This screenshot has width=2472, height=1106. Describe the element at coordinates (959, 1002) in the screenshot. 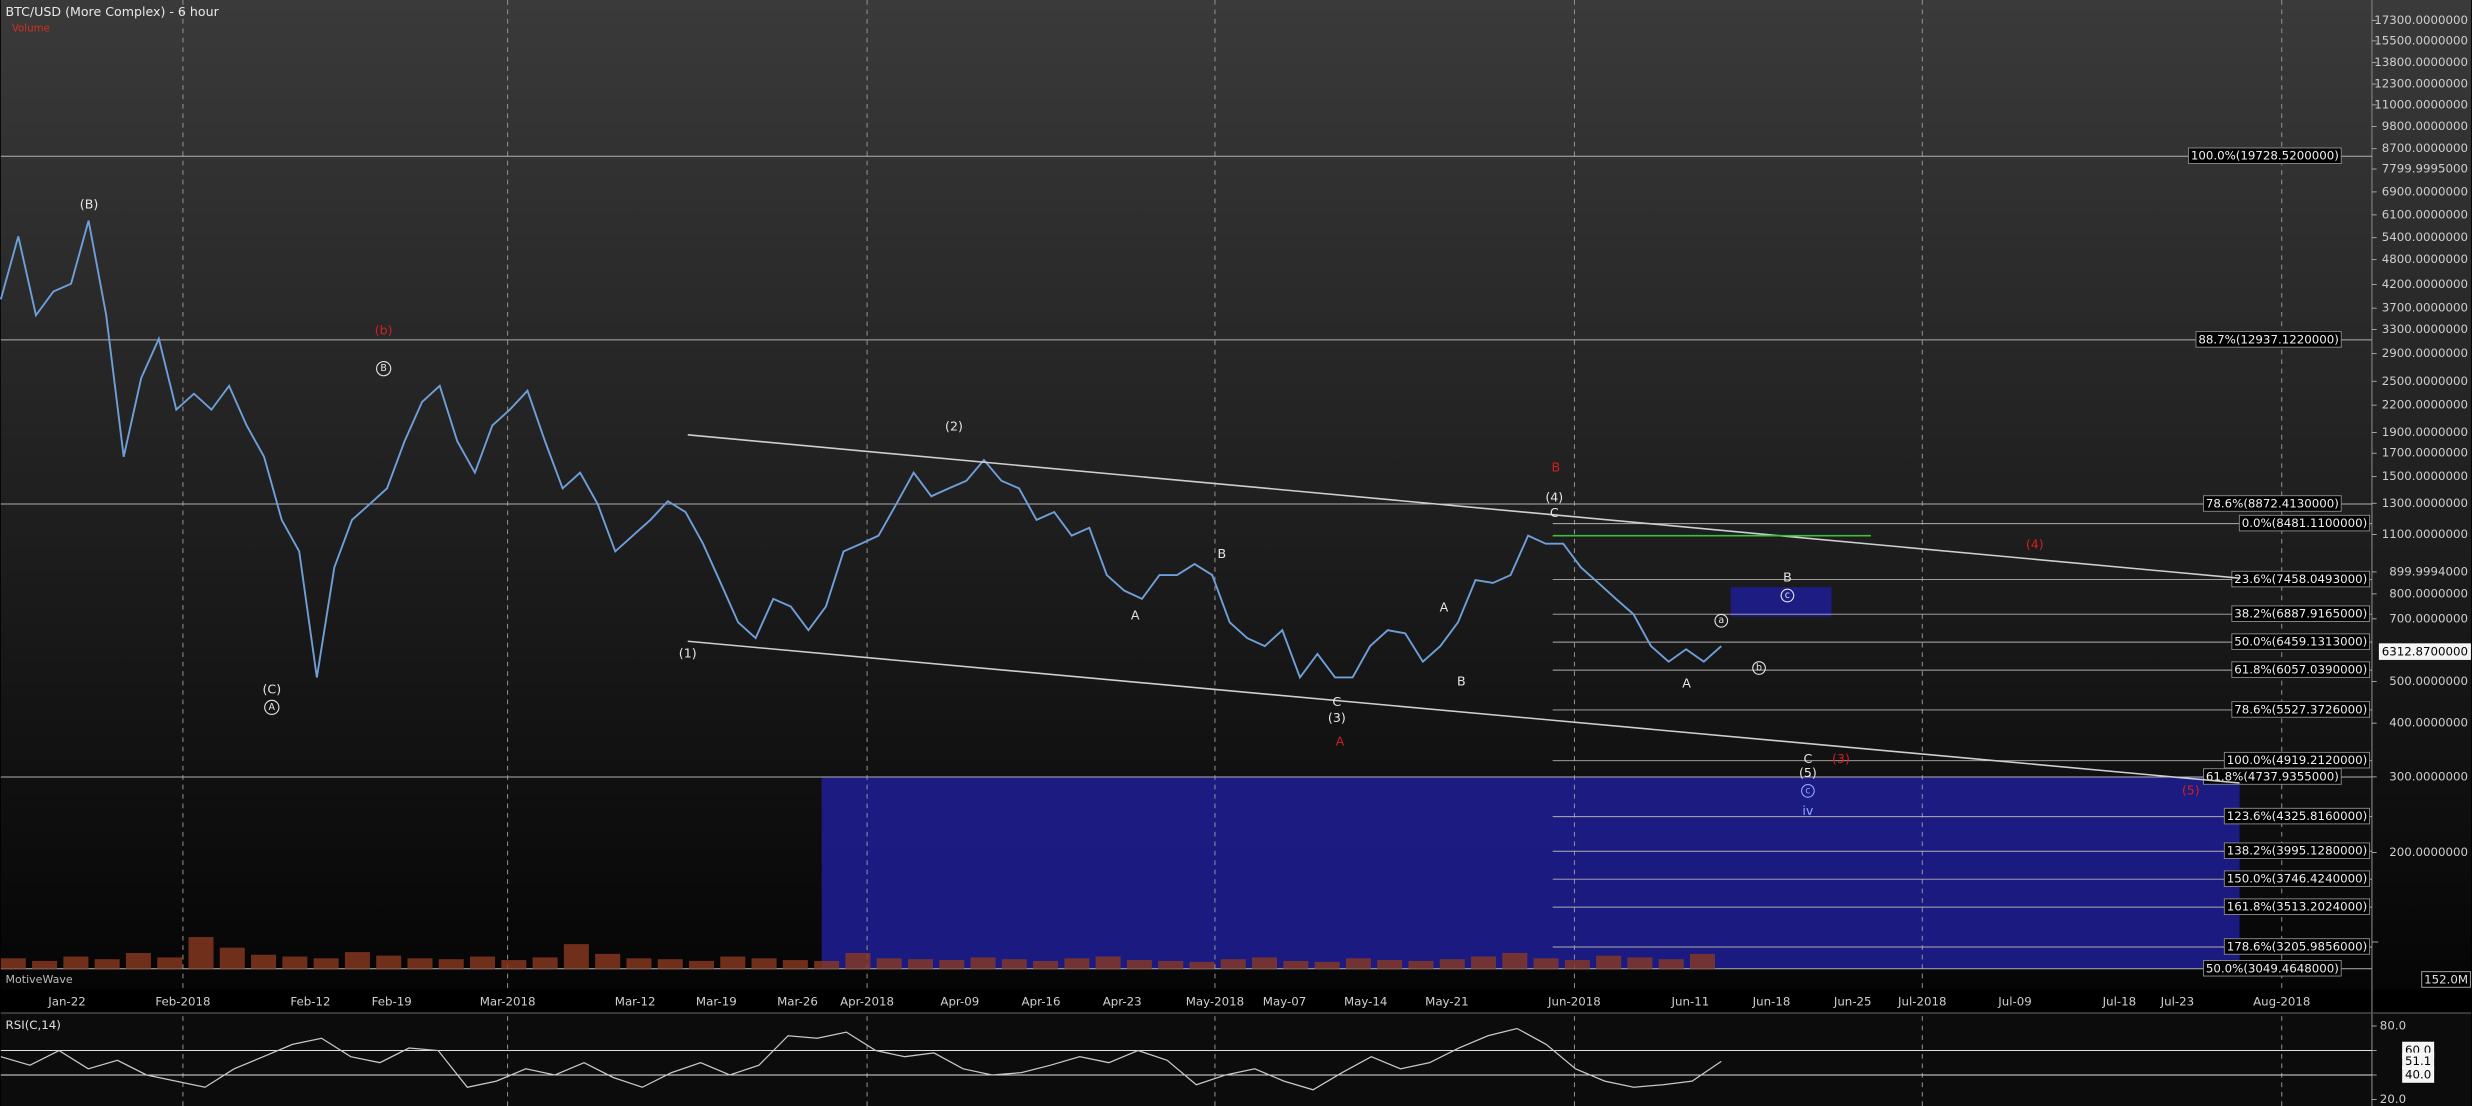

I see `x-tick-label: Apr-09` at that location.